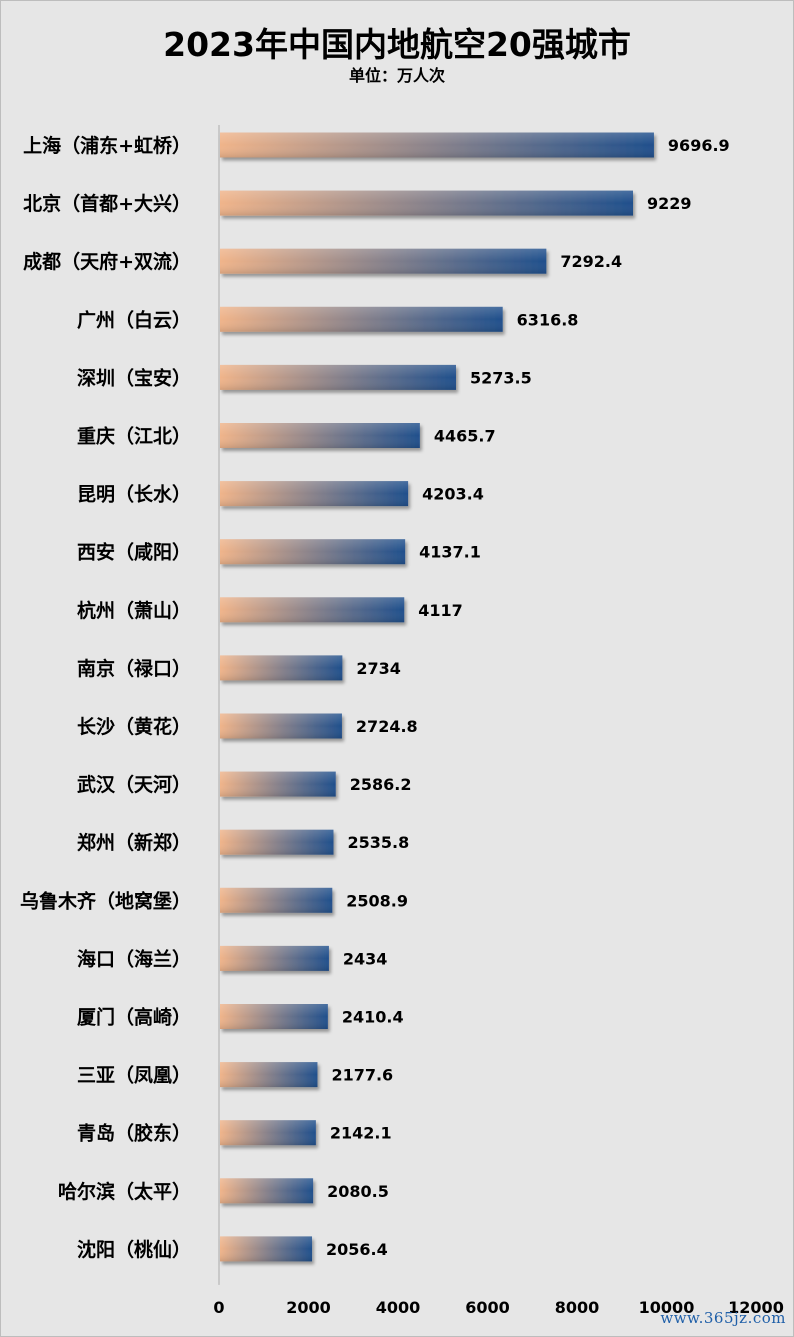 The height and width of the screenshot is (1337, 794). Describe the element at coordinates (134, 1133) in the screenshot. I see `category-label: 青岛（胶东）` at that location.